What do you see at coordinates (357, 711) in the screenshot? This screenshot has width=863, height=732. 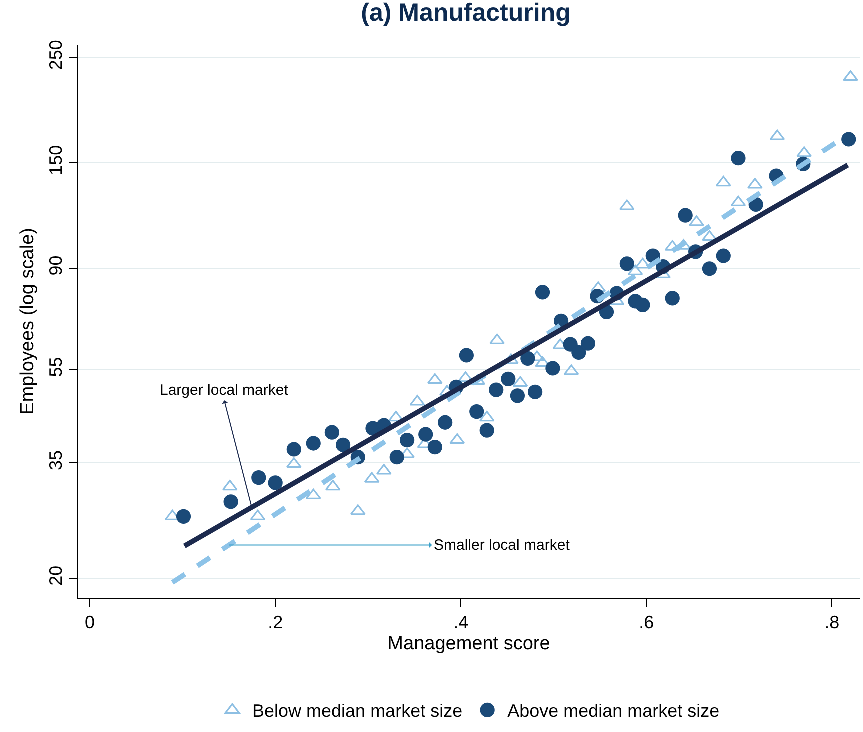 I see `legend-label: Below median market size` at bounding box center [357, 711].